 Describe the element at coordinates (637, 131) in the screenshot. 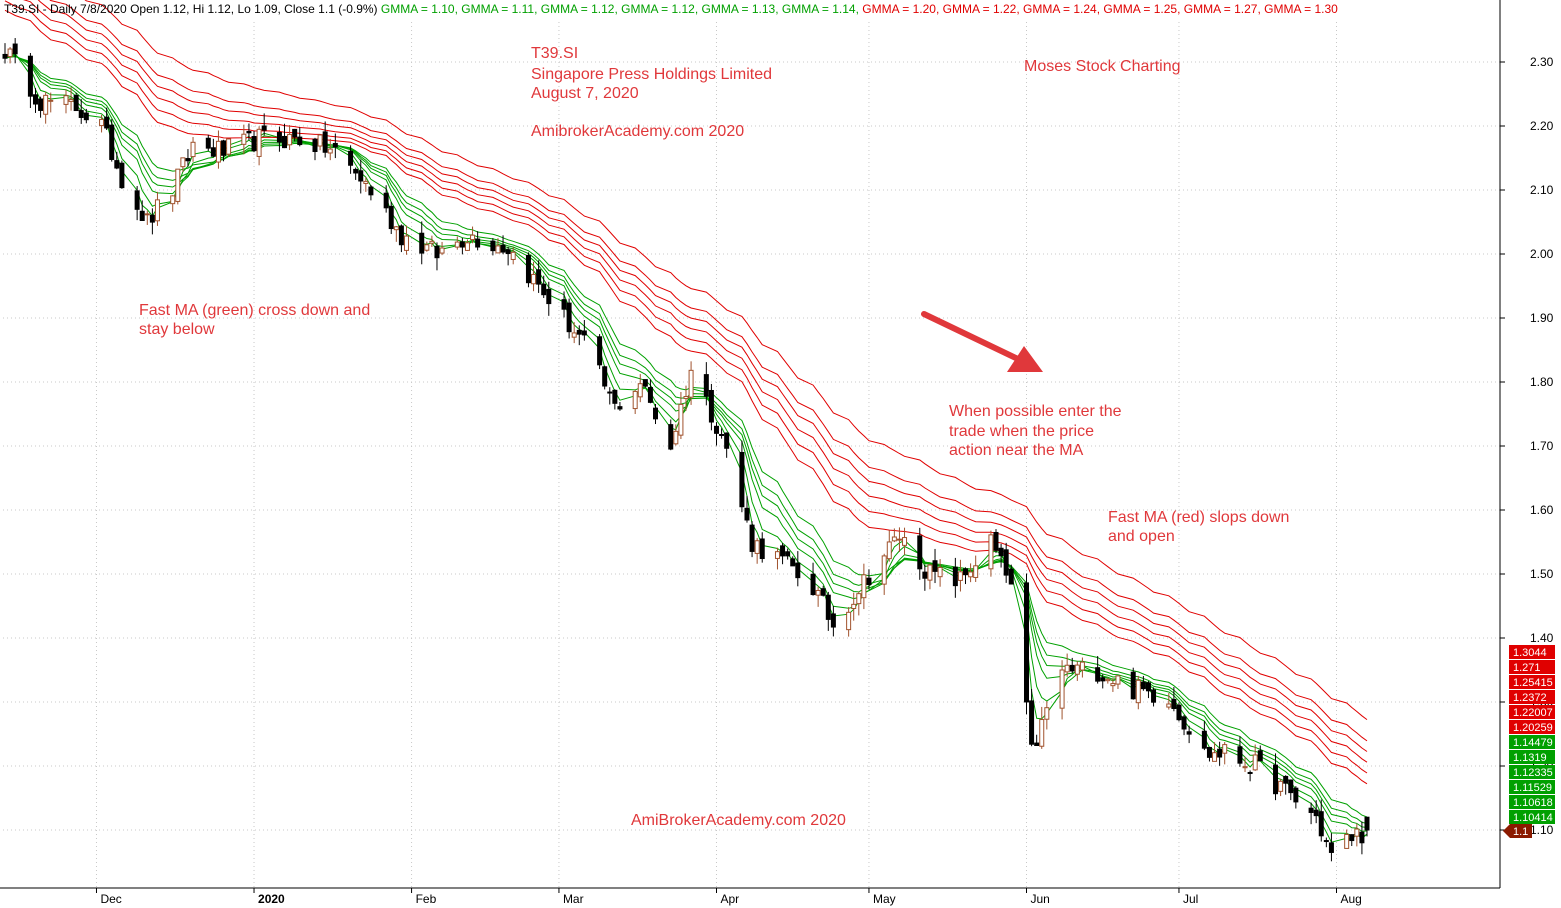

I see `annotation-site-top: AmibrokerAcademy.com 2020` at that location.